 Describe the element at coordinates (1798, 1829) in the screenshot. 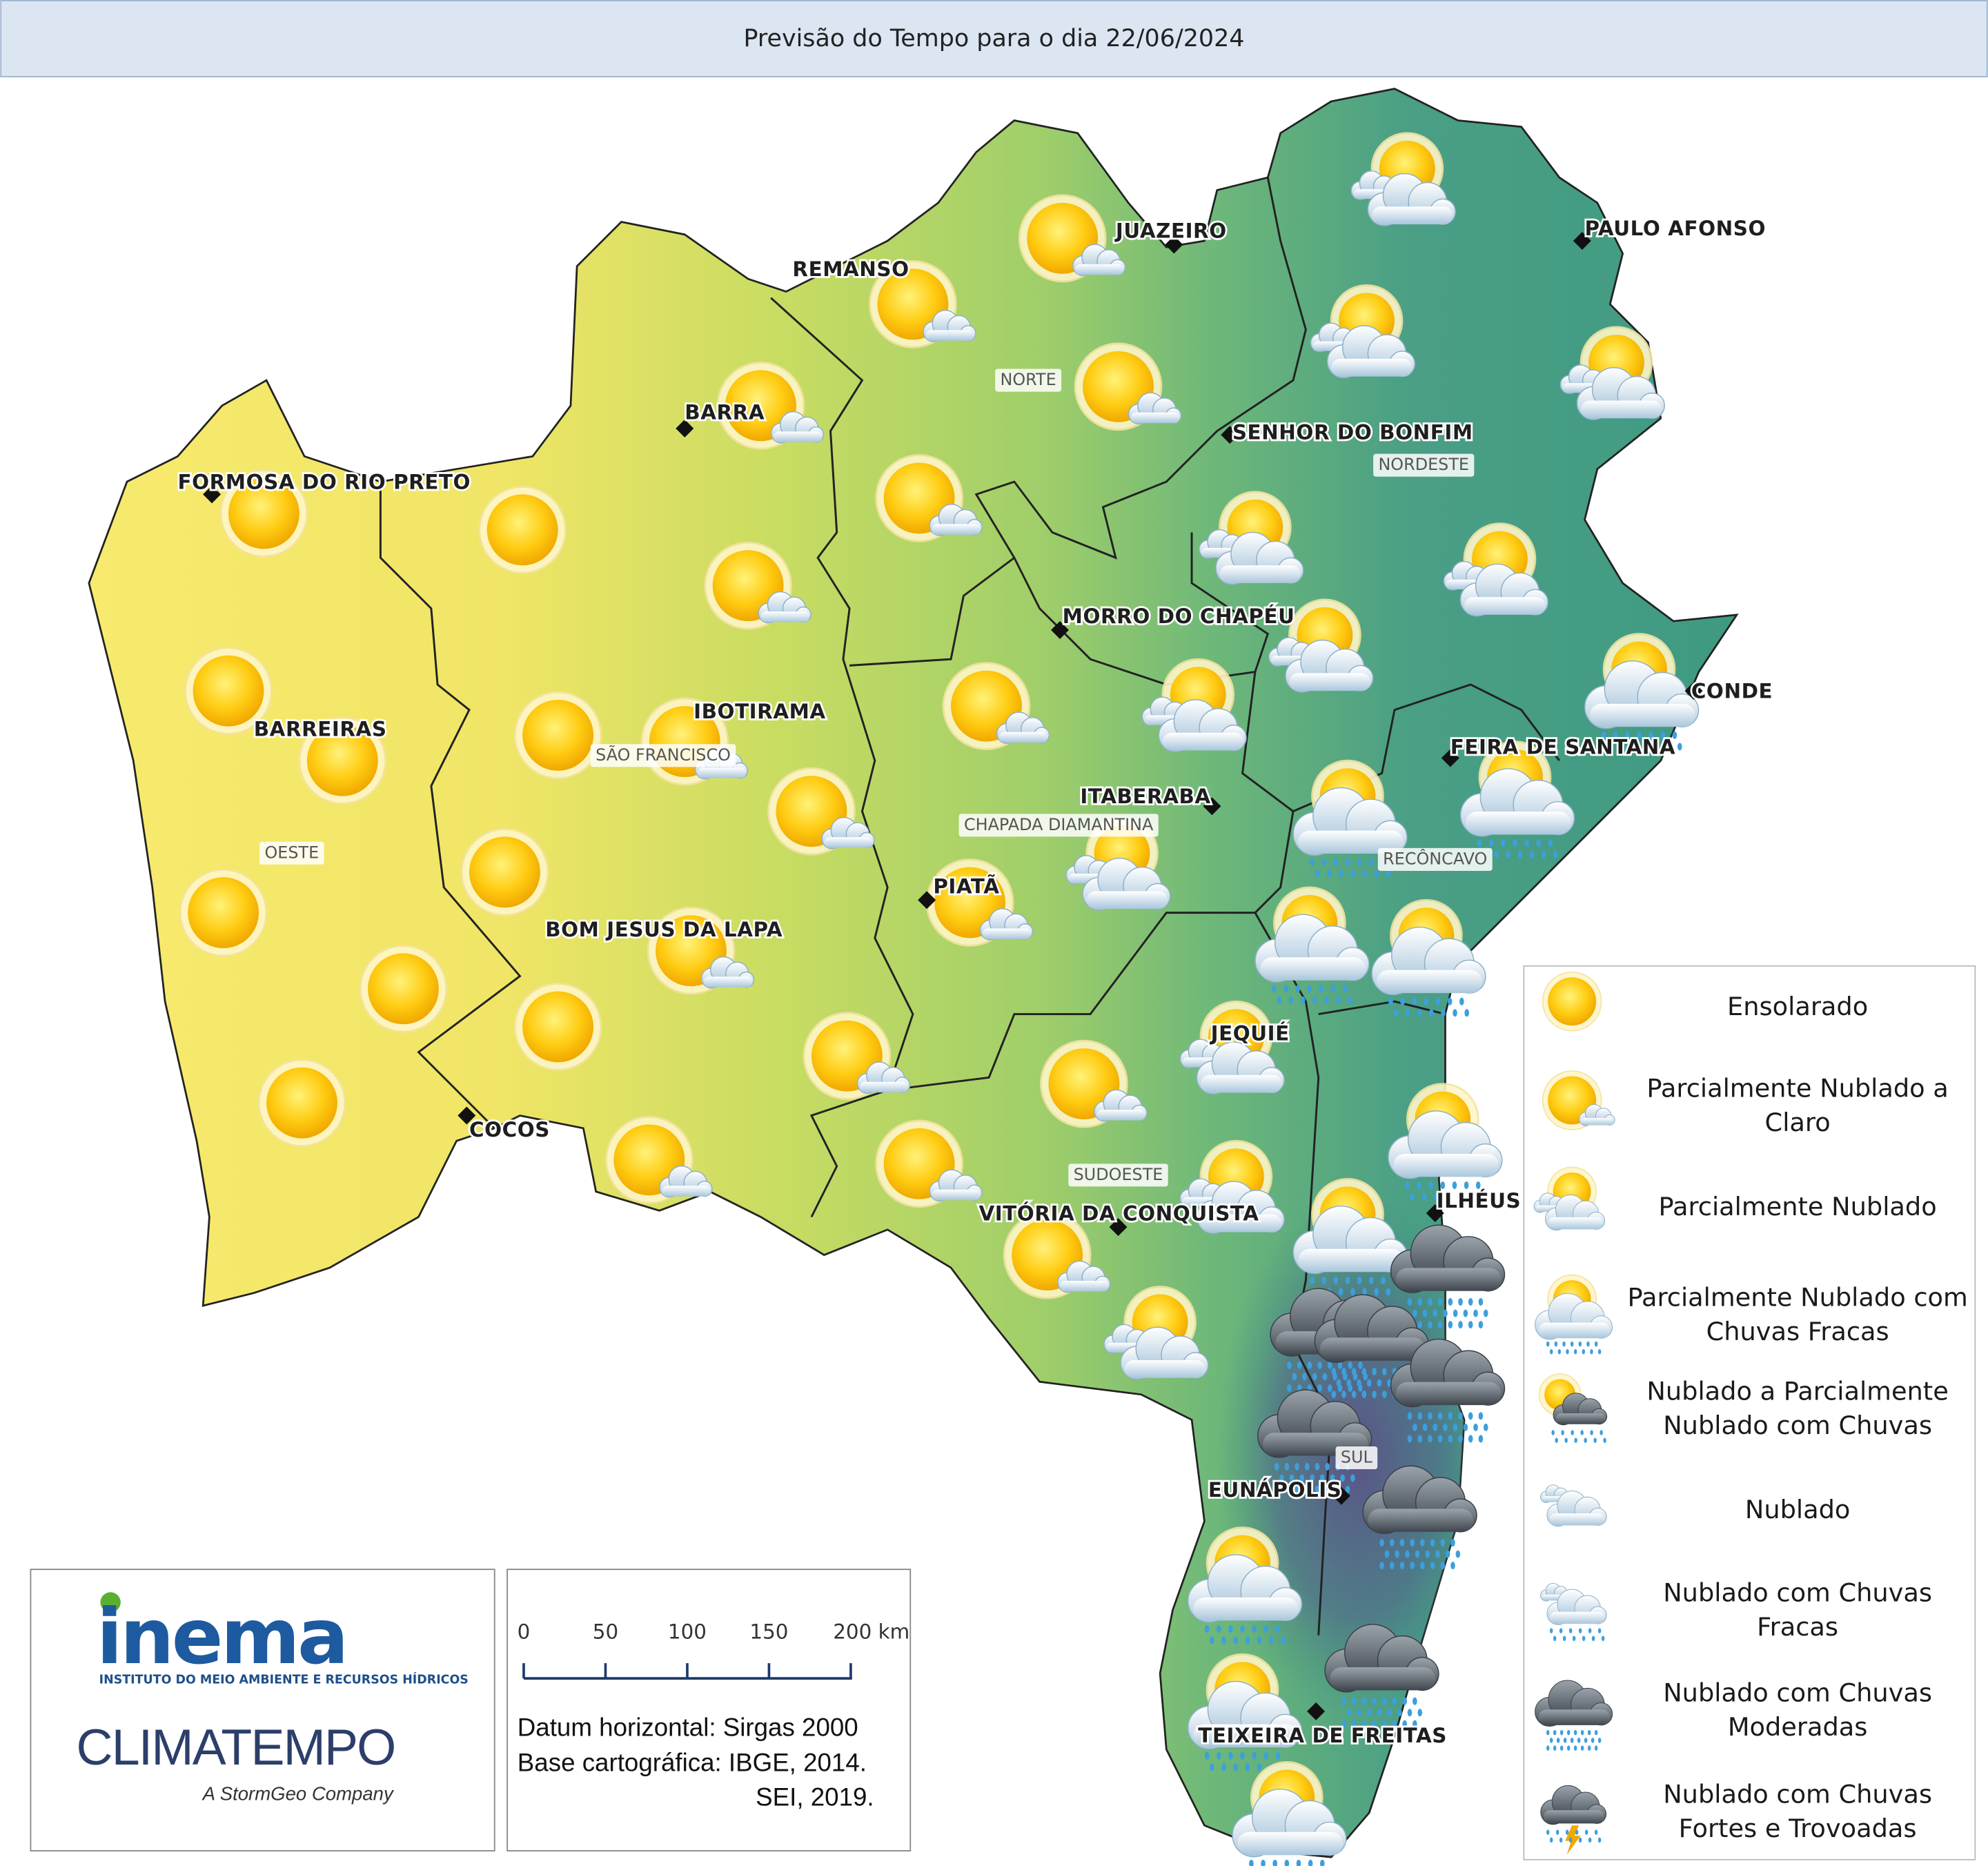

I see `legend-label: Fortes e Trovoadas` at that location.